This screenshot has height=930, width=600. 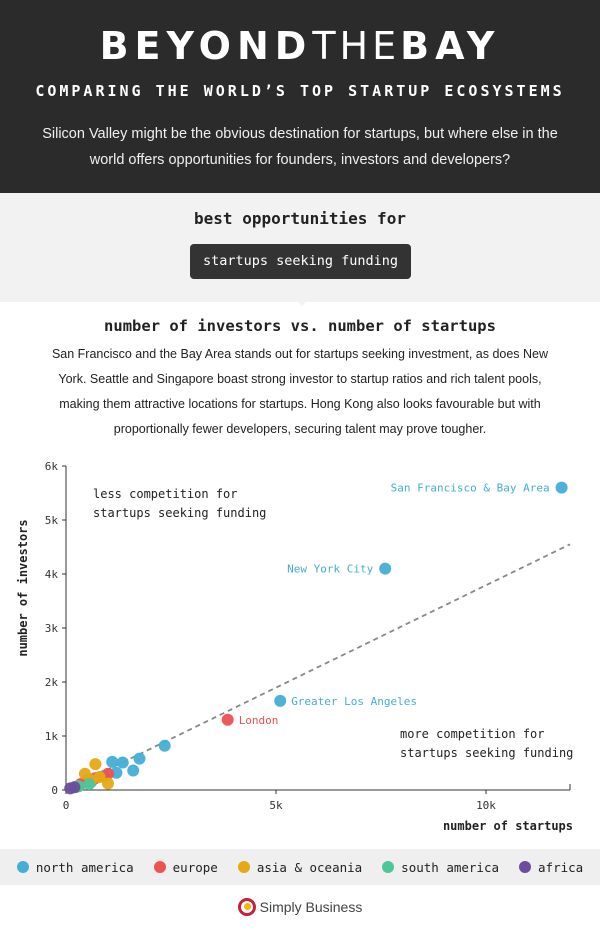 I want to click on legend-item: africa, so click(x=551, y=867).